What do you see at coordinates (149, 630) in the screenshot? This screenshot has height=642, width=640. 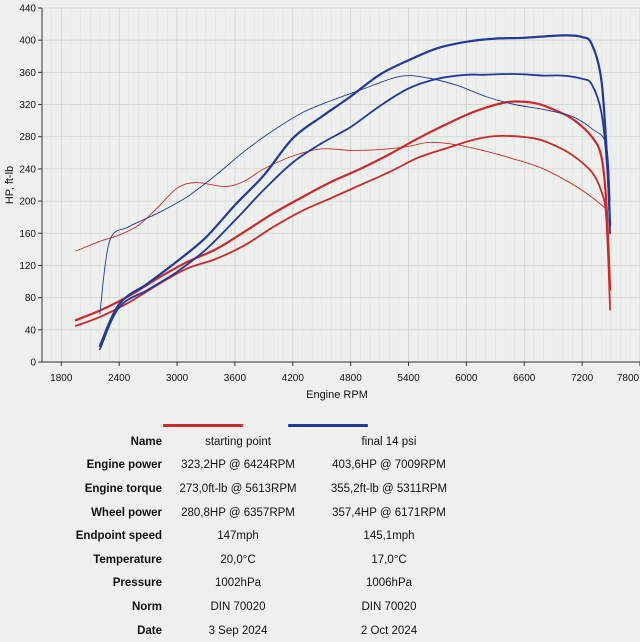 I see `row-label: Date` at bounding box center [149, 630].